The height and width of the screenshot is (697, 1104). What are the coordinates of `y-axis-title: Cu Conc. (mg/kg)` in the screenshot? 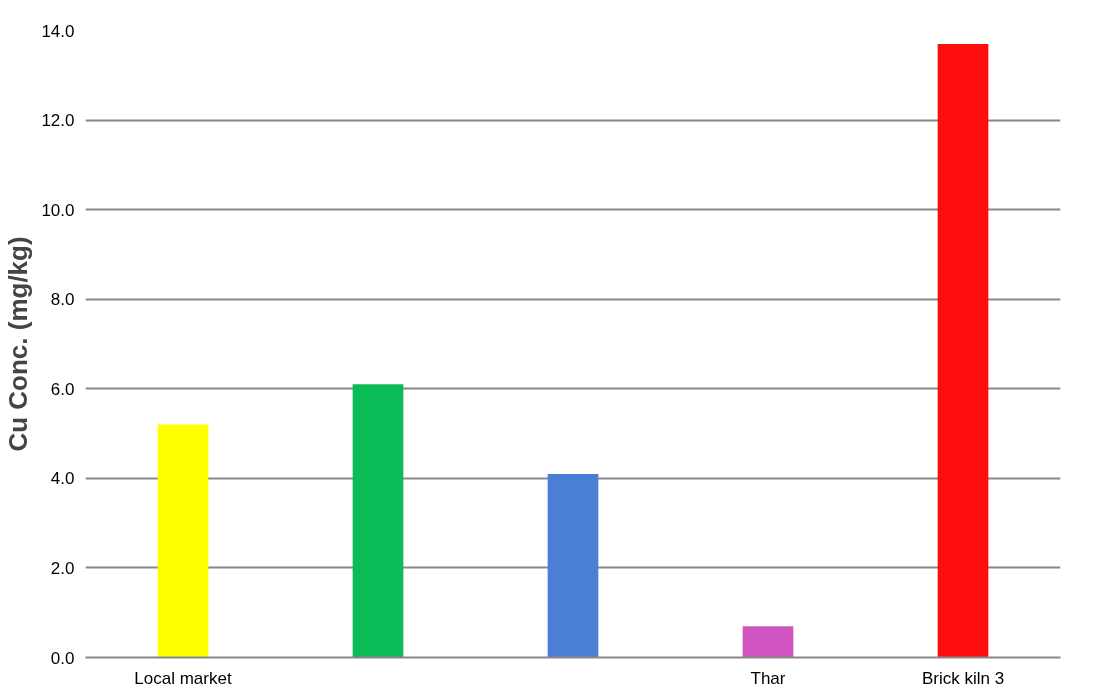 It's located at (18, 344).